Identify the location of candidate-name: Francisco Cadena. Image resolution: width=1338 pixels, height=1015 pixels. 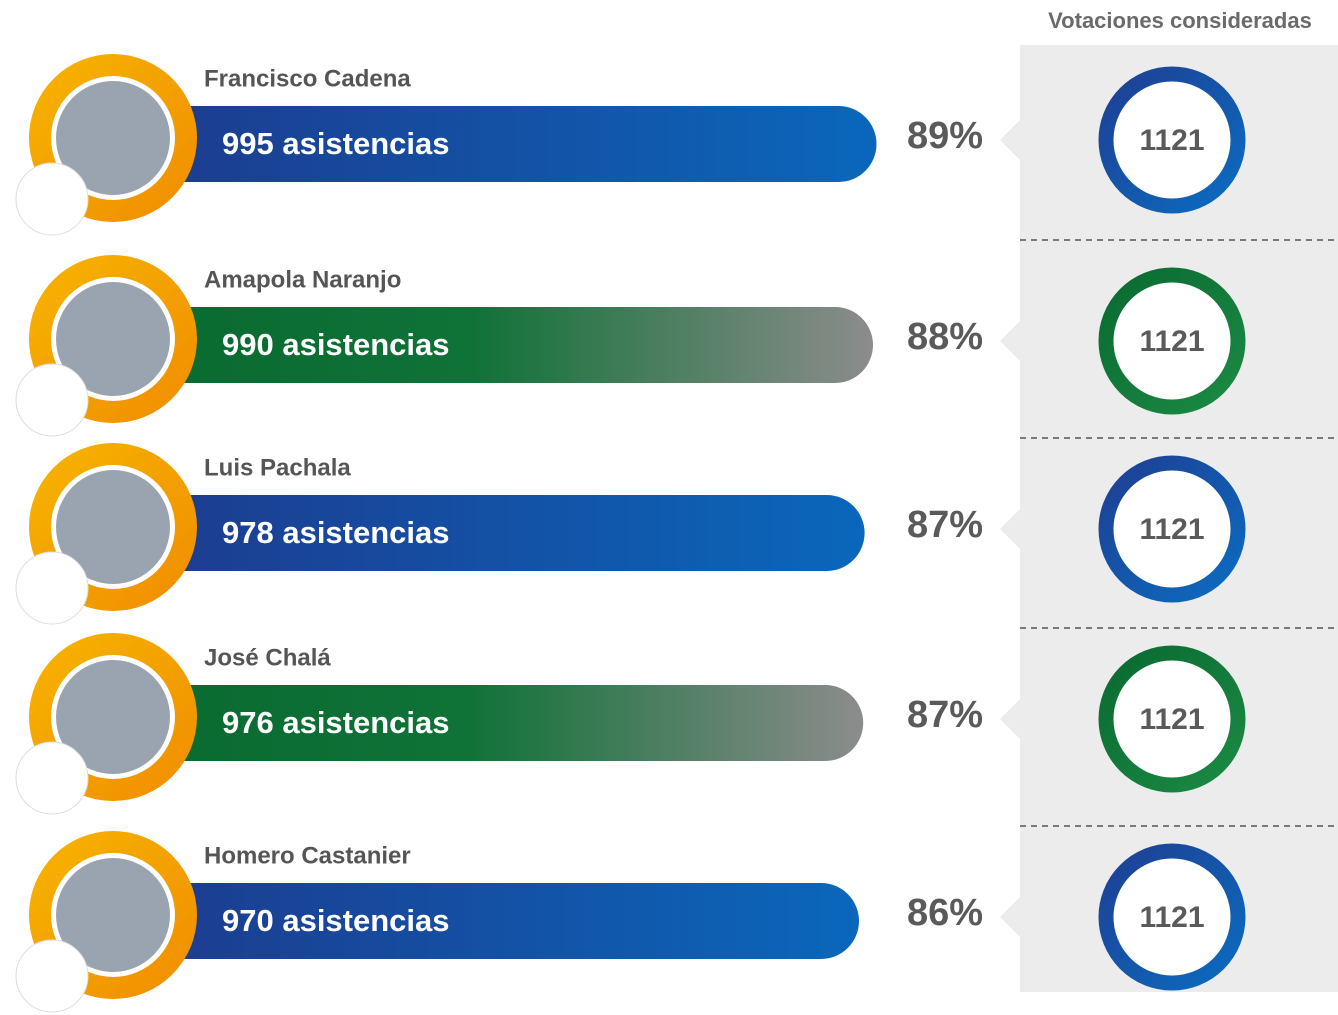
(307, 78).